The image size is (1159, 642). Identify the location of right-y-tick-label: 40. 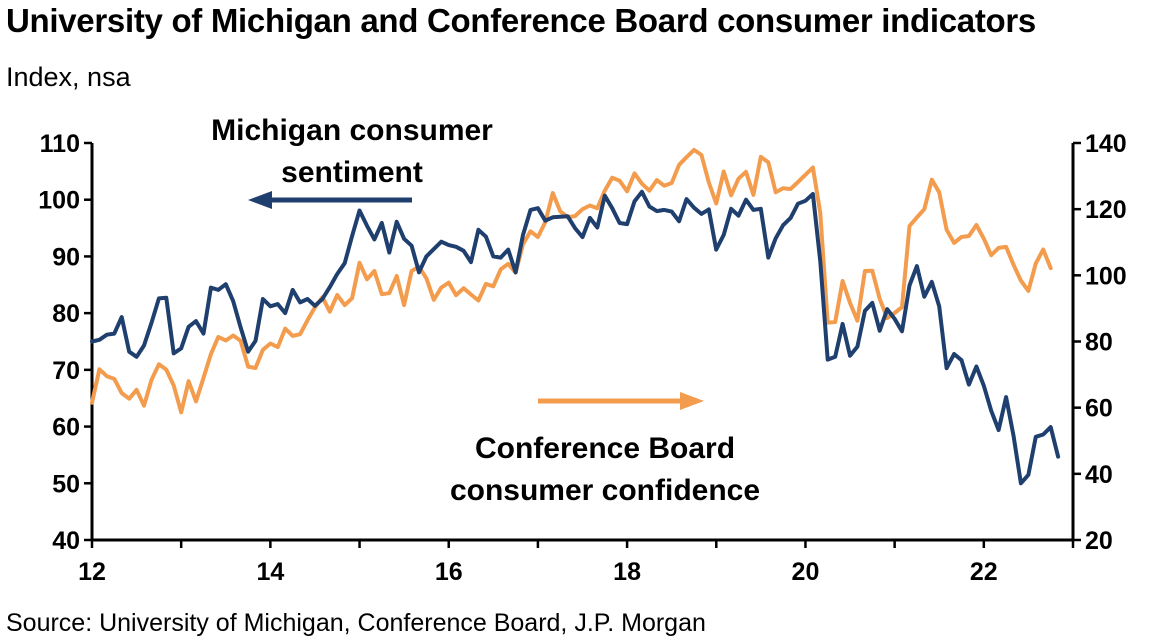
(1099, 475).